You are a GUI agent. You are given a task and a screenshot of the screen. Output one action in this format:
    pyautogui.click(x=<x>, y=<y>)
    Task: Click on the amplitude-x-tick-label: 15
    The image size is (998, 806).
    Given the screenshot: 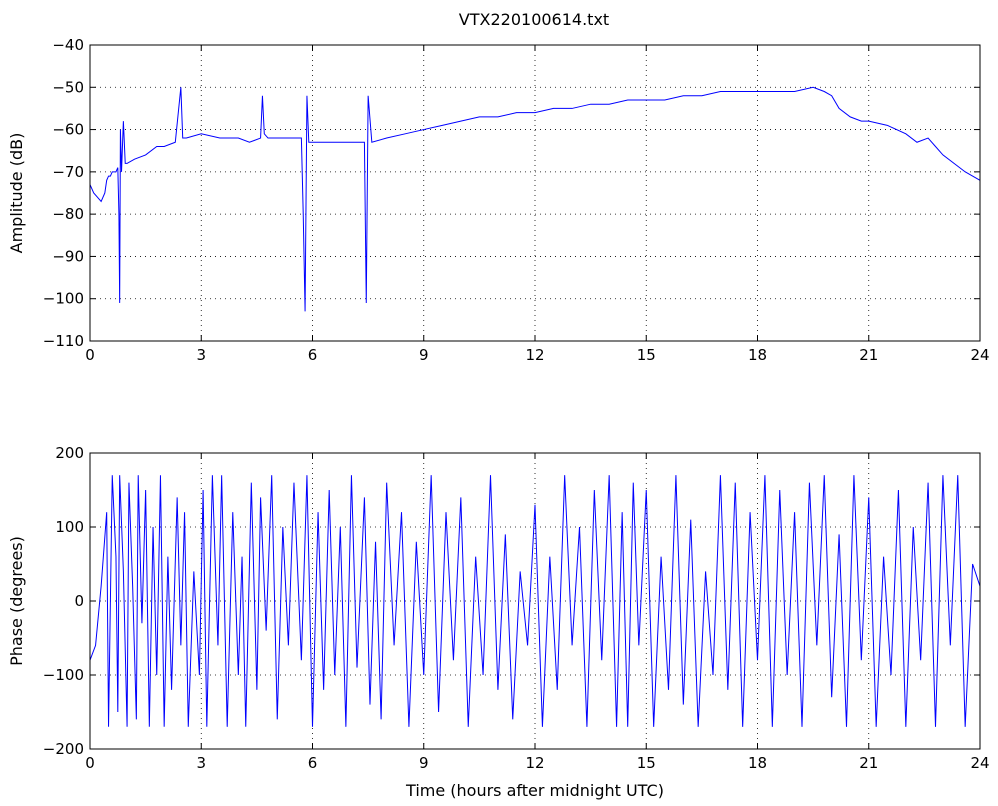 What is the action you would take?
    pyautogui.click(x=646, y=355)
    